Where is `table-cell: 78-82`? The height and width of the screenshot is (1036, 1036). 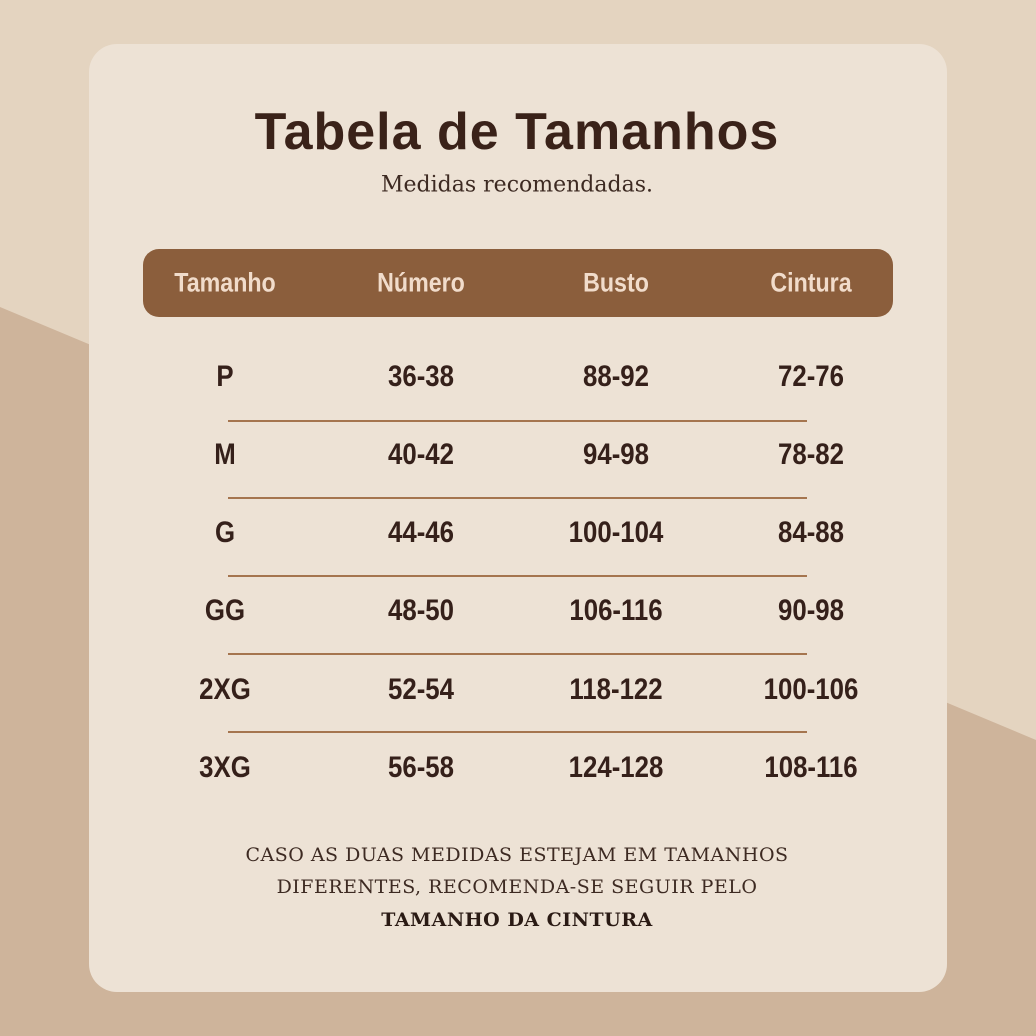
table-cell: 78-82 is located at coordinates (811, 455).